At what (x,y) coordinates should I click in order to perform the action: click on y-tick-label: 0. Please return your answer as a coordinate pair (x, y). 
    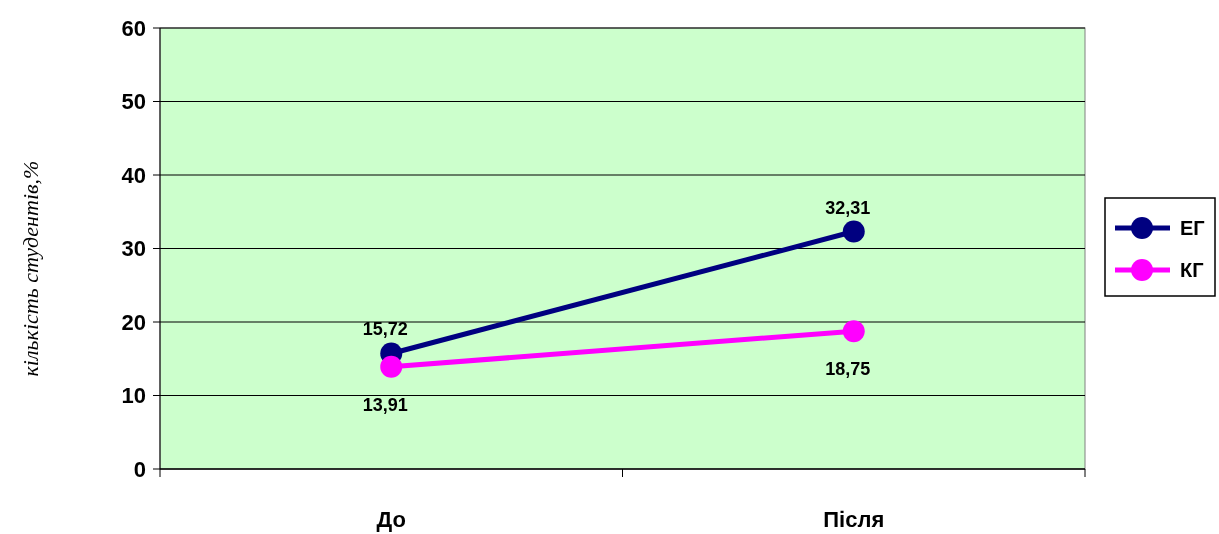
    Looking at the image, I should click on (139, 469).